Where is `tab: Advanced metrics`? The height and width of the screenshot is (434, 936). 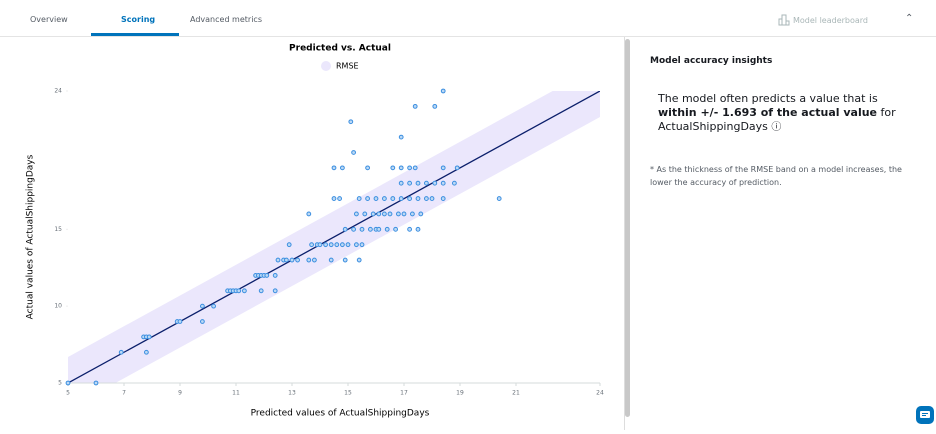
tab: Advanced metrics is located at coordinates (226, 19).